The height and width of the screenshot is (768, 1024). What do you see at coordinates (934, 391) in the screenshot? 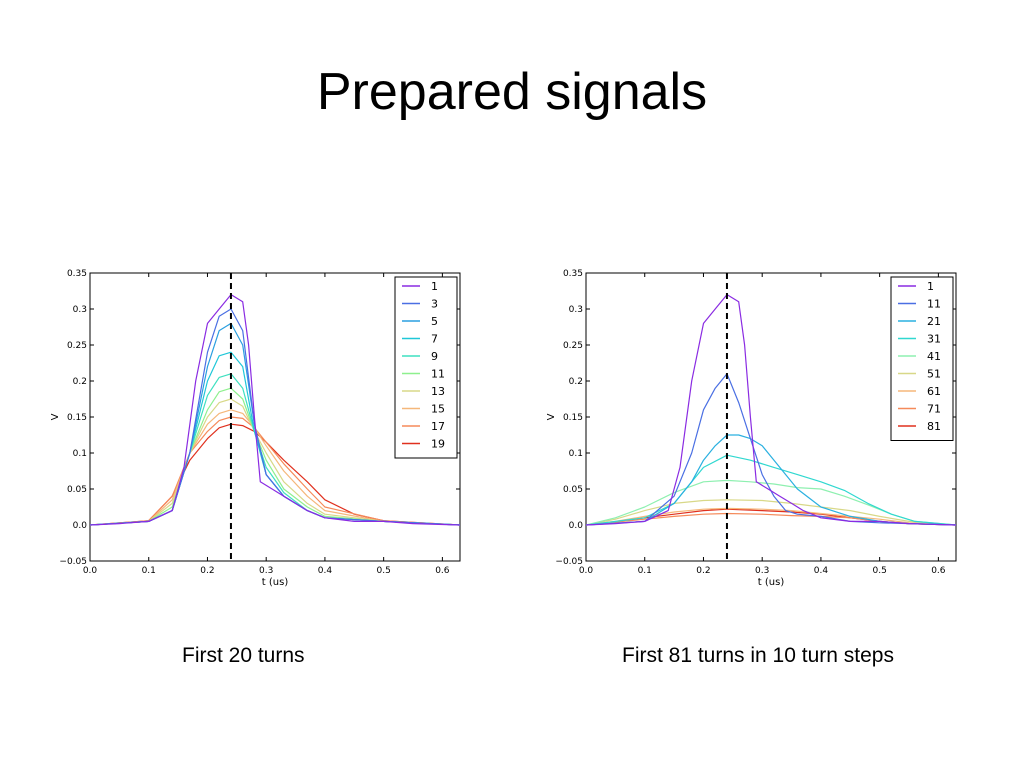
I see `legend-label-61: 61` at bounding box center [934, 391].